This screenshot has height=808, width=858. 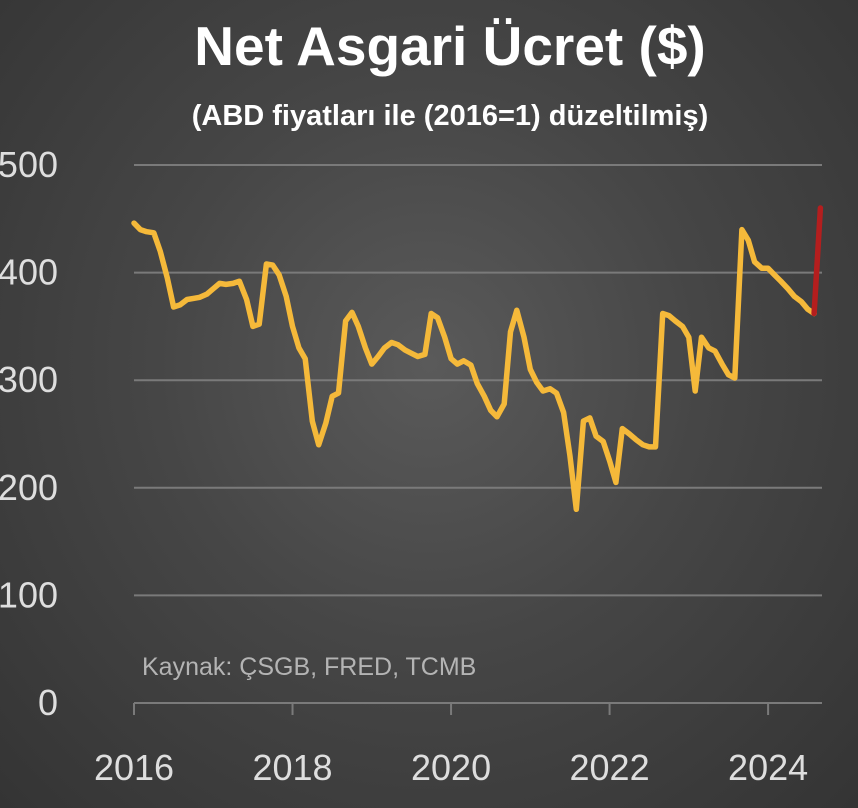 I want to click on x-axis-ticks: 2016 2018 2020 2022 2024, so click(x=458, y=745).